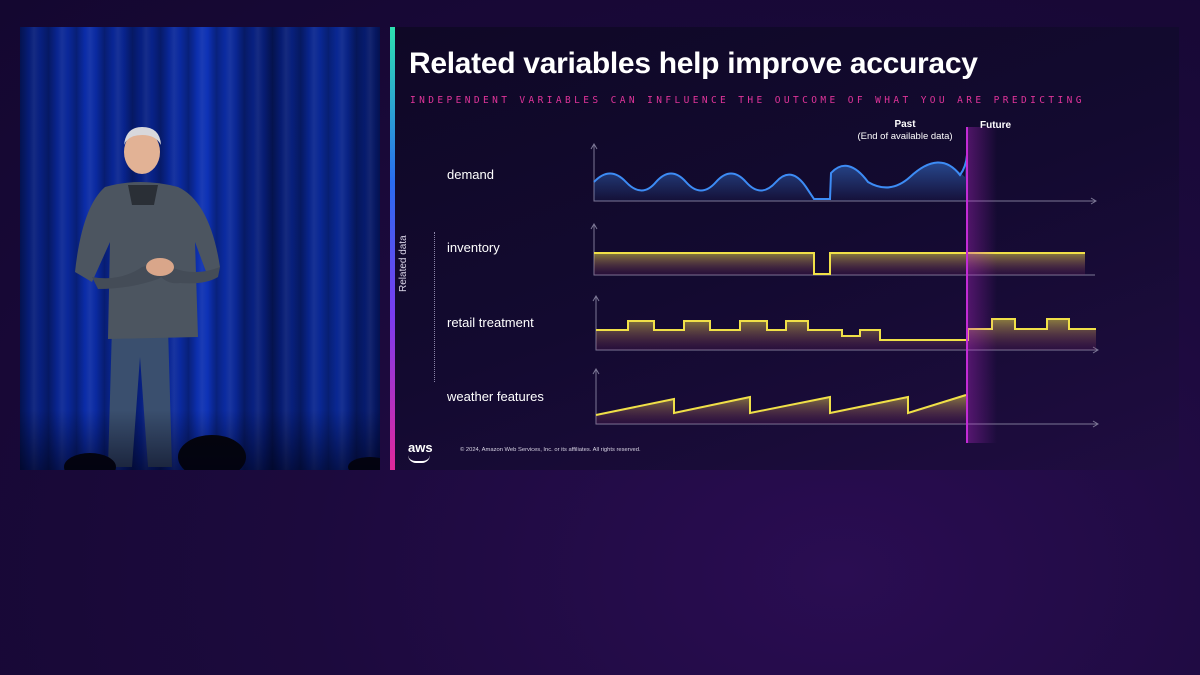 This screenshot has width=1200, height=675. I want to click on weather-series-fill, so click(781, 409).